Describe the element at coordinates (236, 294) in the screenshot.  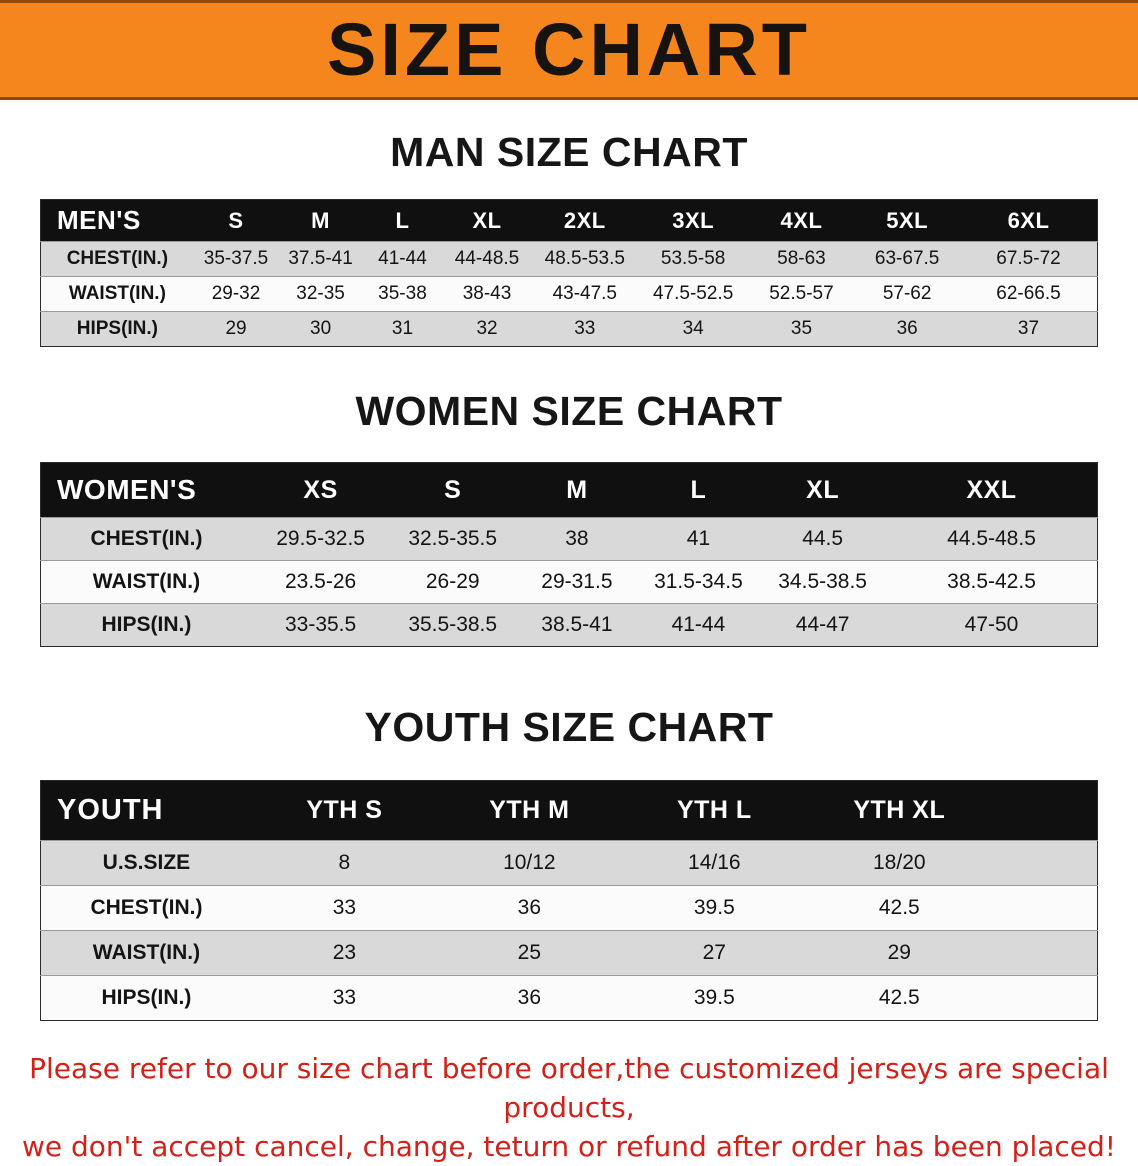
I see `size-cell: 29-32` at that location.